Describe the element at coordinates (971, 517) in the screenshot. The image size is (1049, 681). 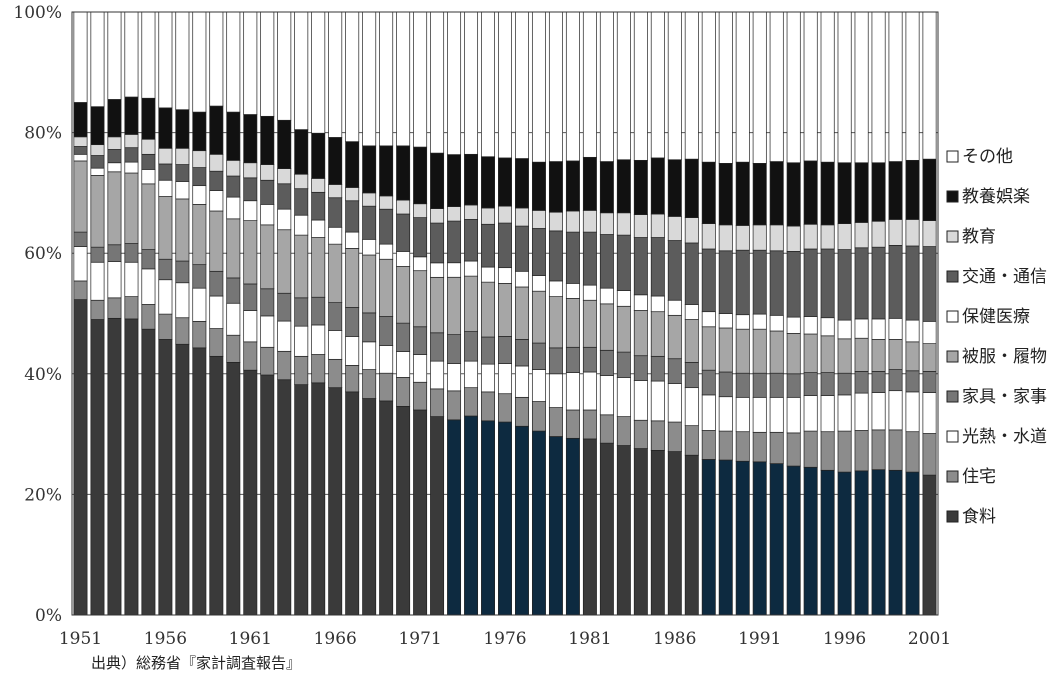
I see `legend-item: 食料` at that location.